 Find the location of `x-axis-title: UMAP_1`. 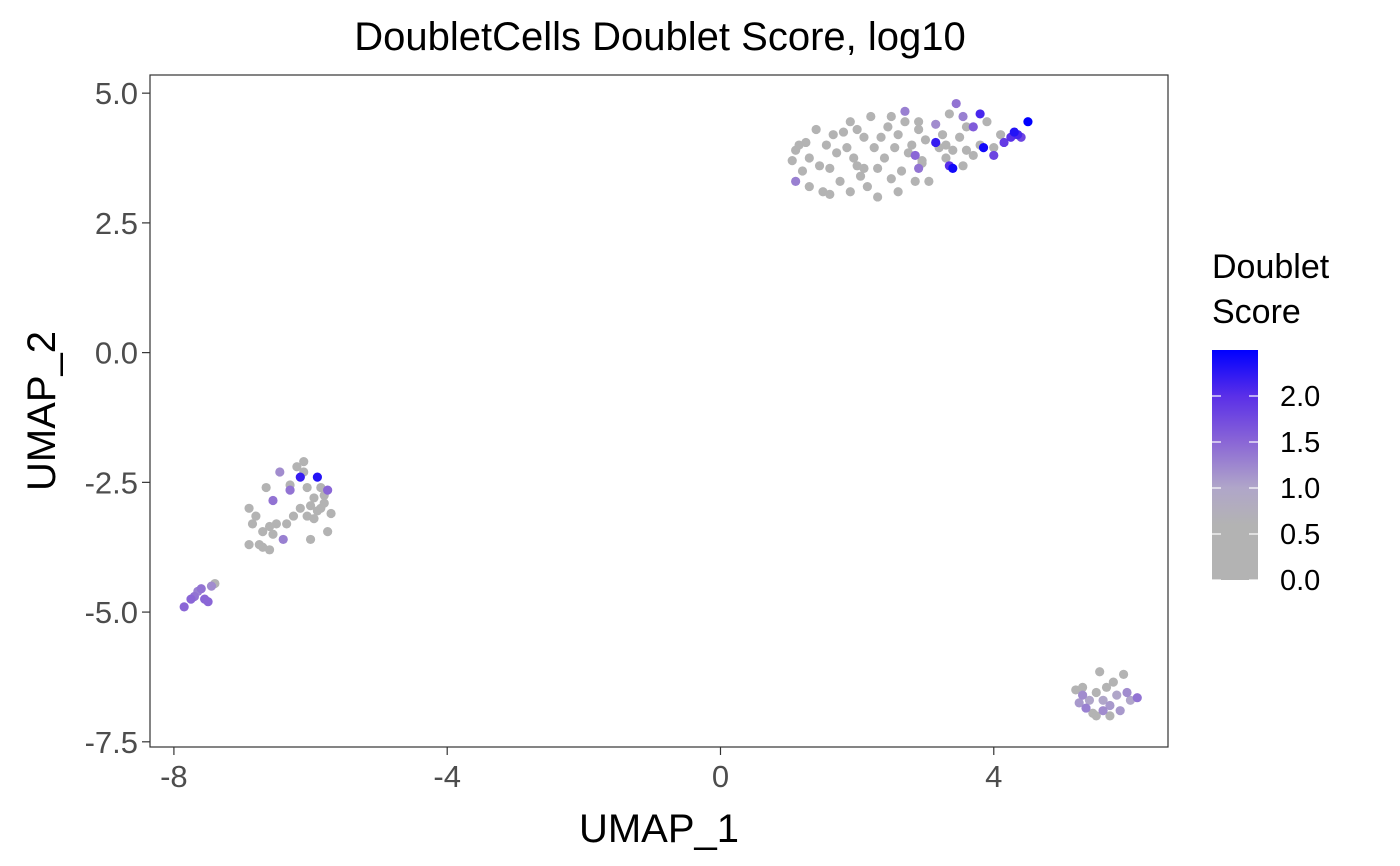

x-axis-title: UMAP_1 is located at coordinates (659, 829).